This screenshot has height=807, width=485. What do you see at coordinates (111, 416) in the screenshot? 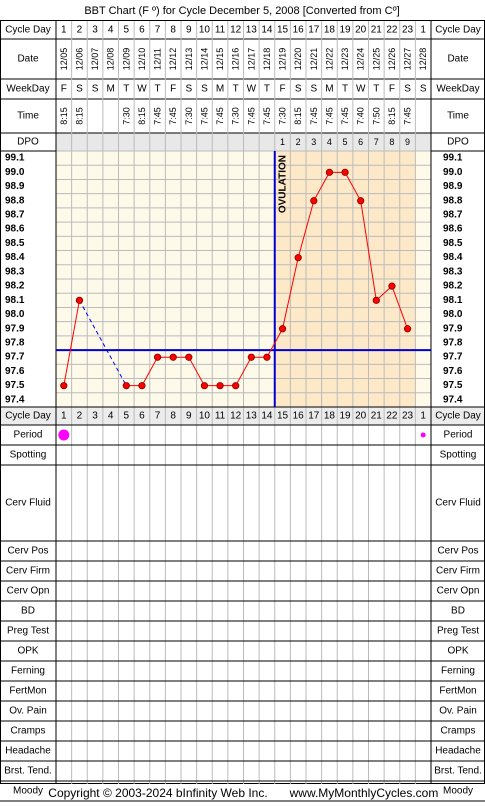
I see `cycle-day-cell: 4` at bounding box center [111, 416].